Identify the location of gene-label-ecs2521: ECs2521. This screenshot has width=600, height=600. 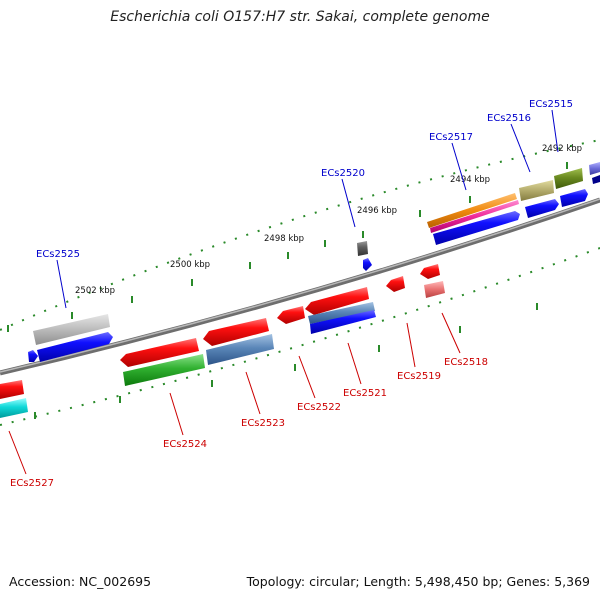
(365, 393).